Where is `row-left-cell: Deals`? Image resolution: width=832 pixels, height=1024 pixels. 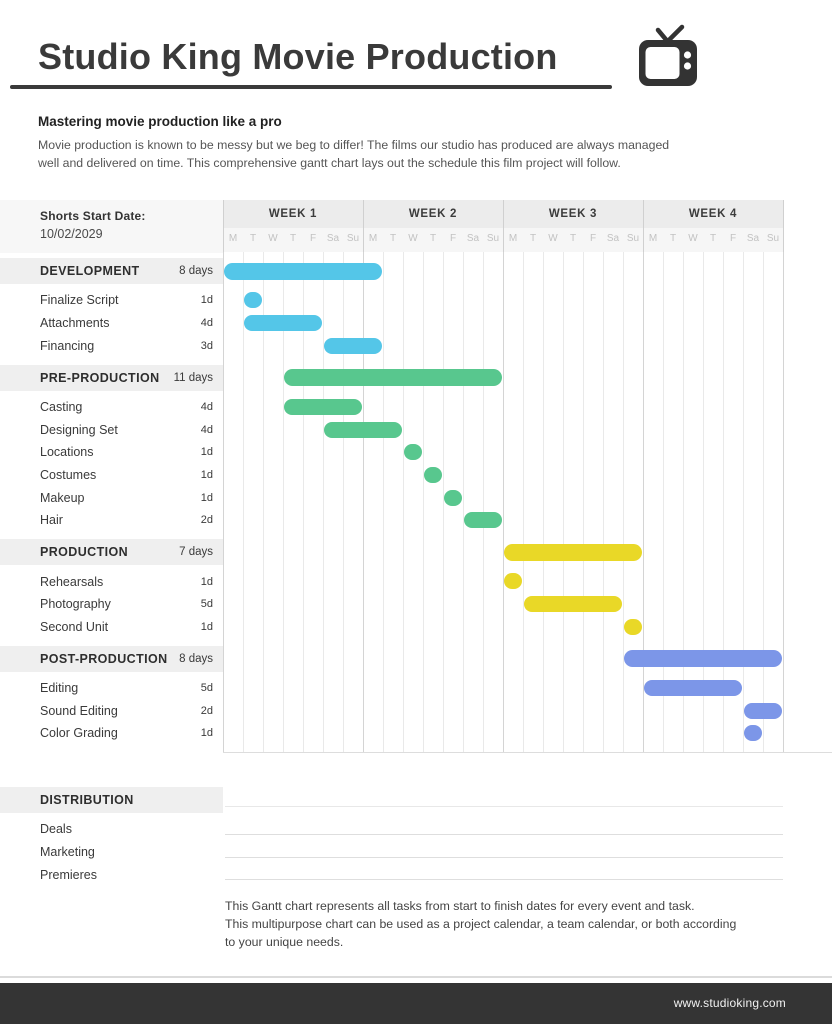
row-left-cell: Deals is located at coordinates (111, 829).